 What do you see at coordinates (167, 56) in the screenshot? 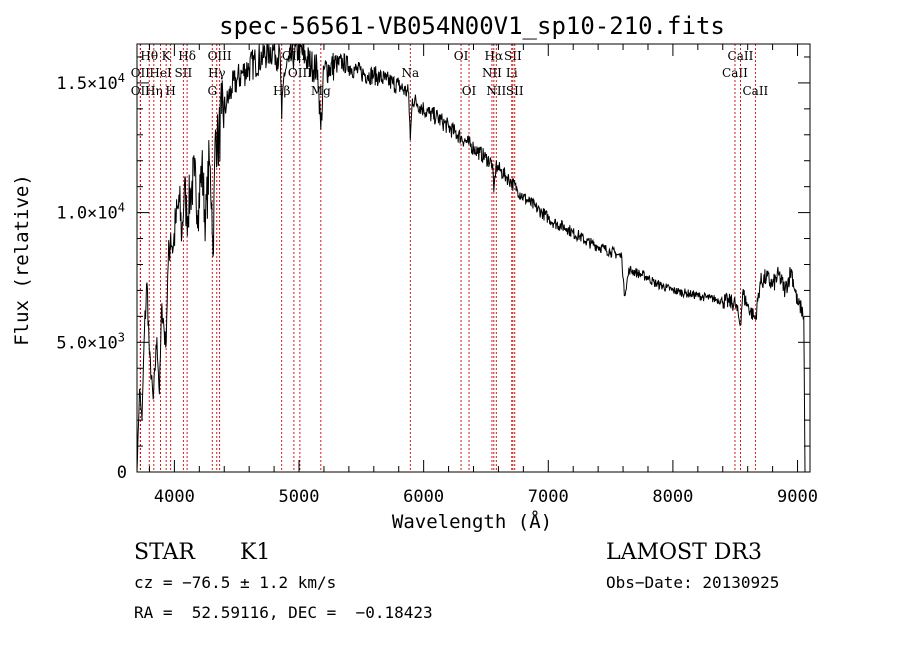
I see `line-label-5: K` at bounding box center [167, 56].